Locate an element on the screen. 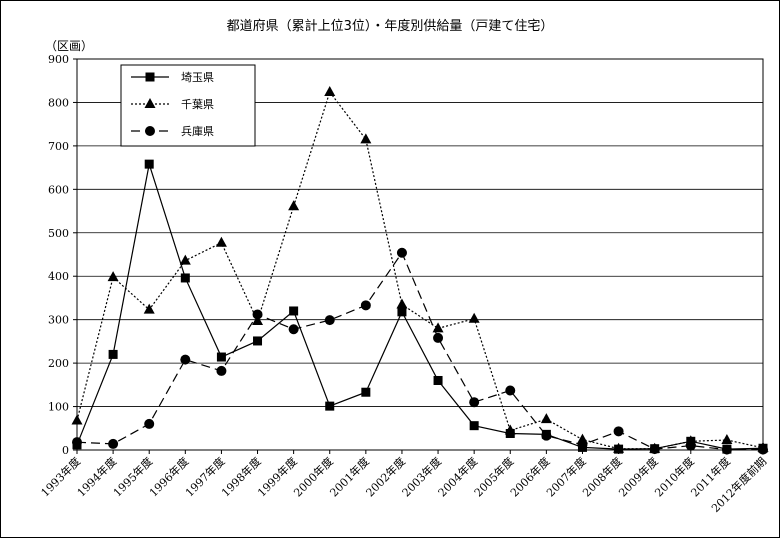 This screenshot has width=780, height=538. y-tick-label: 100 is located at coordinates (58, 407).